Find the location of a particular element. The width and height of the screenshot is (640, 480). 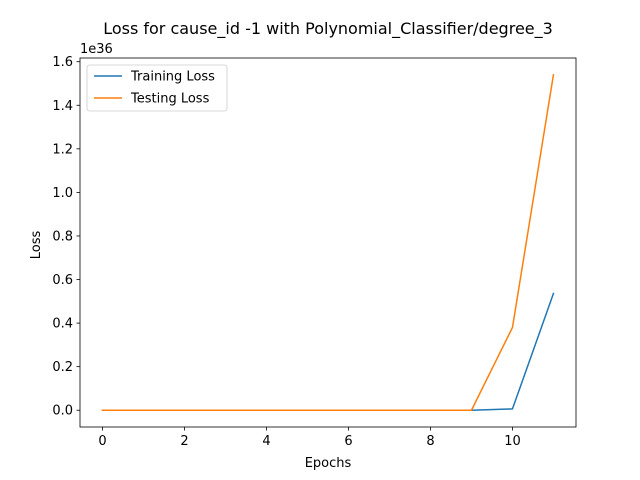

x-axis-label: Epochs is located at coordinates (328, 463).